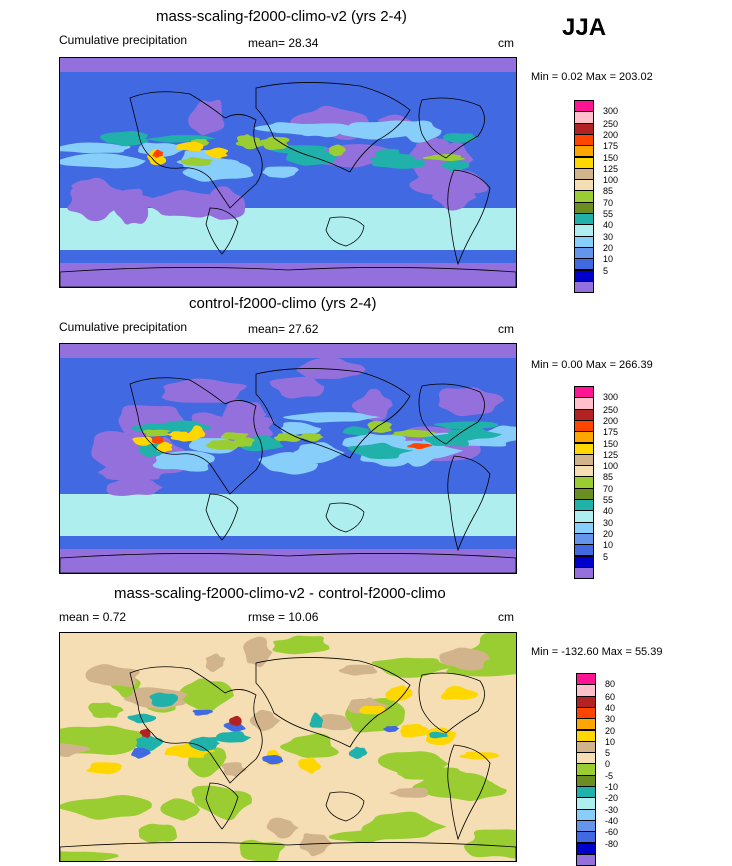 This screenshot has height=866, width=732. I want to click on panel-1-units: cm, so click(506, 43).